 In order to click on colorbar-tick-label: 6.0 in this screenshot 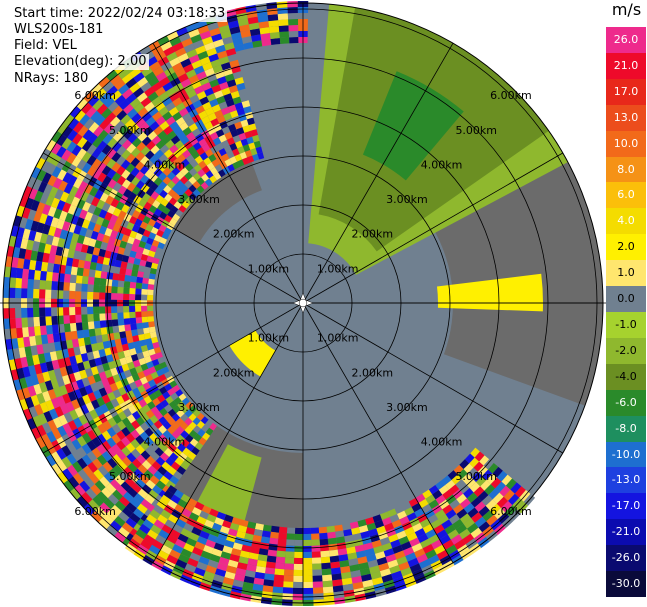, I will do `click(626, 195)`.